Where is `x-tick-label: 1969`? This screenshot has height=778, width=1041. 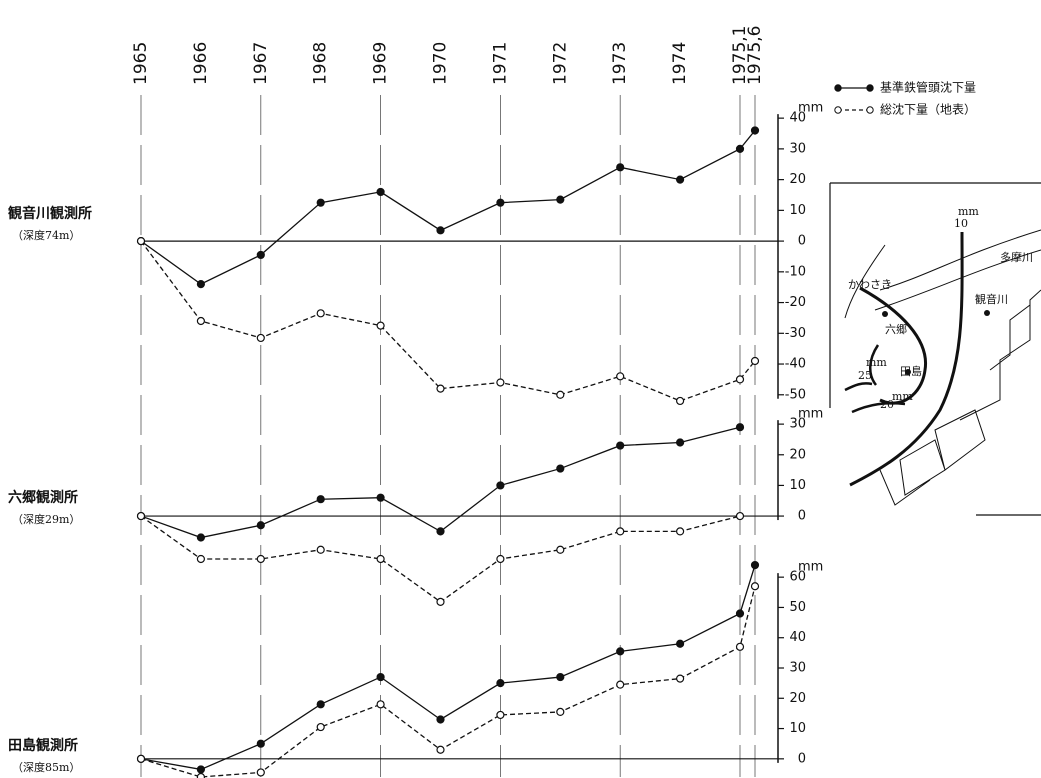 x-tick-label: 1969 is located at coordinates (381, 63).